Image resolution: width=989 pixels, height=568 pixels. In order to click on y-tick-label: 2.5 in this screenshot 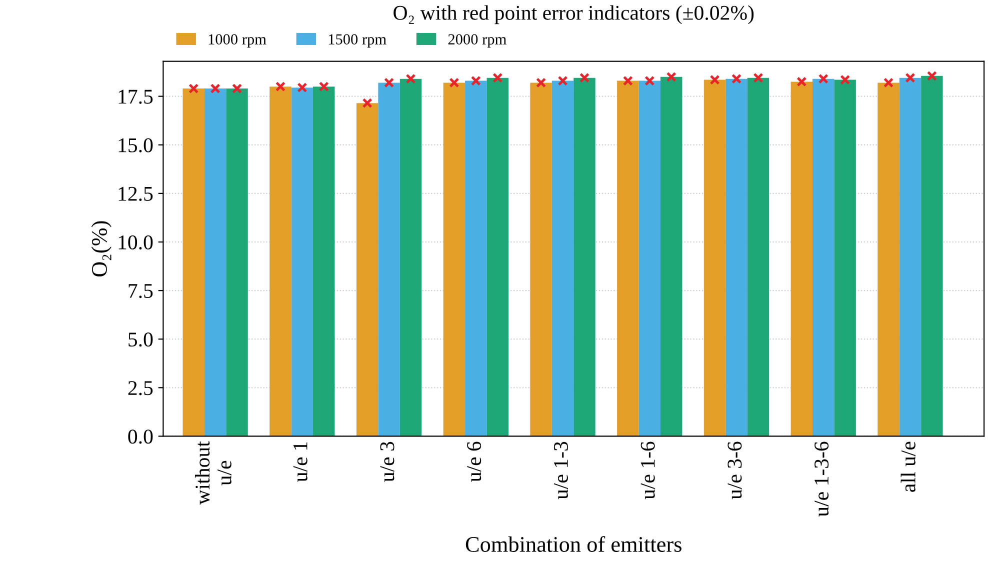, I will do `click(140, 388)`.